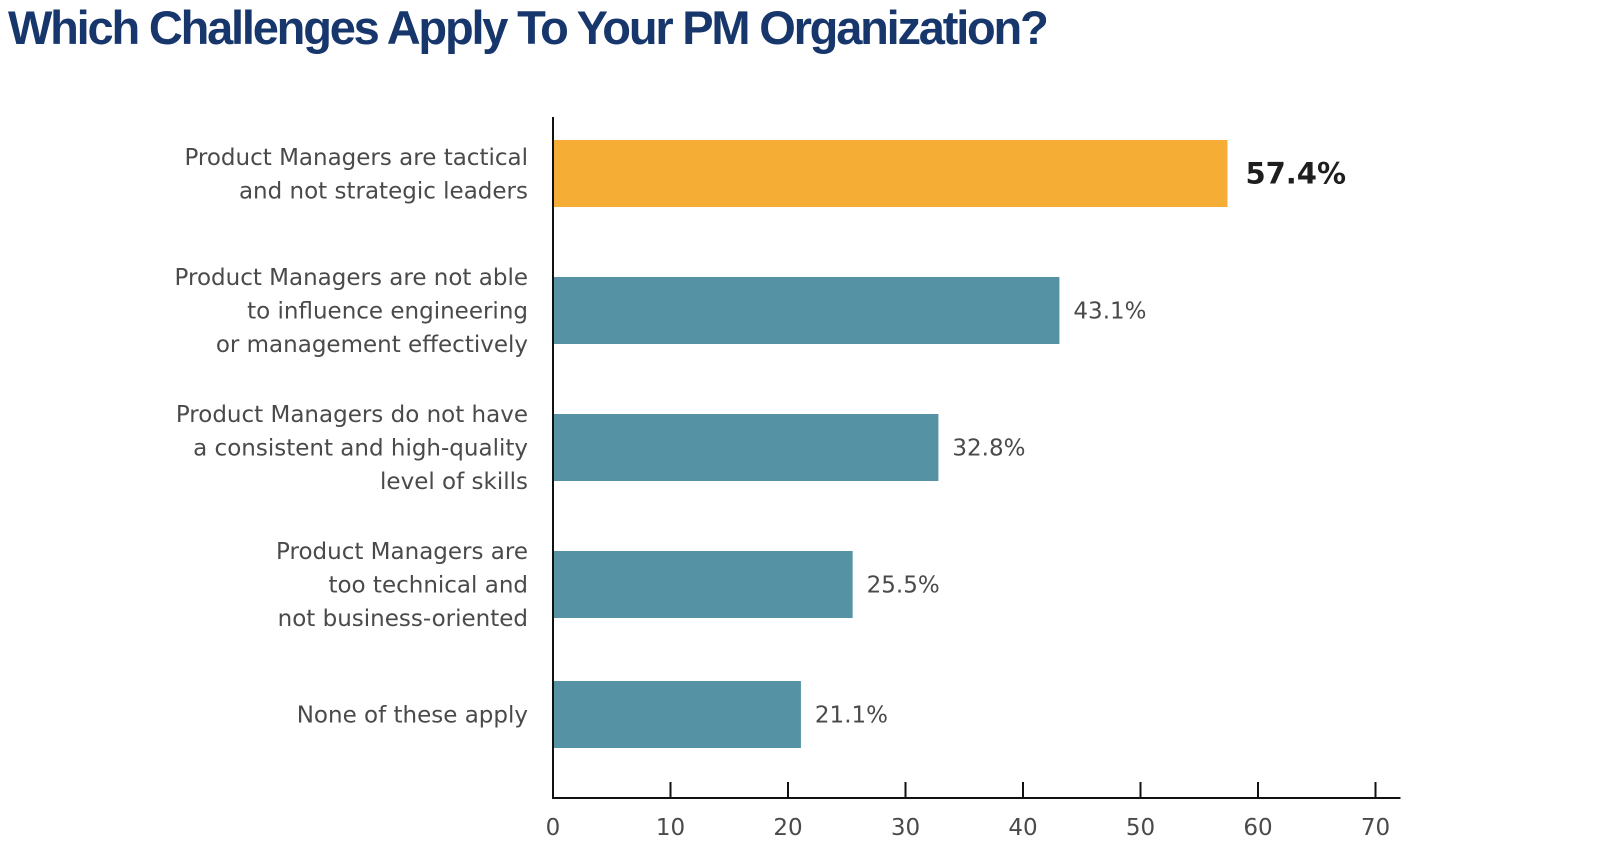  Describe the element at coordinates (360, 449) in the screenshot. I see `category-label-line: a consistent and high-quality` at that location.